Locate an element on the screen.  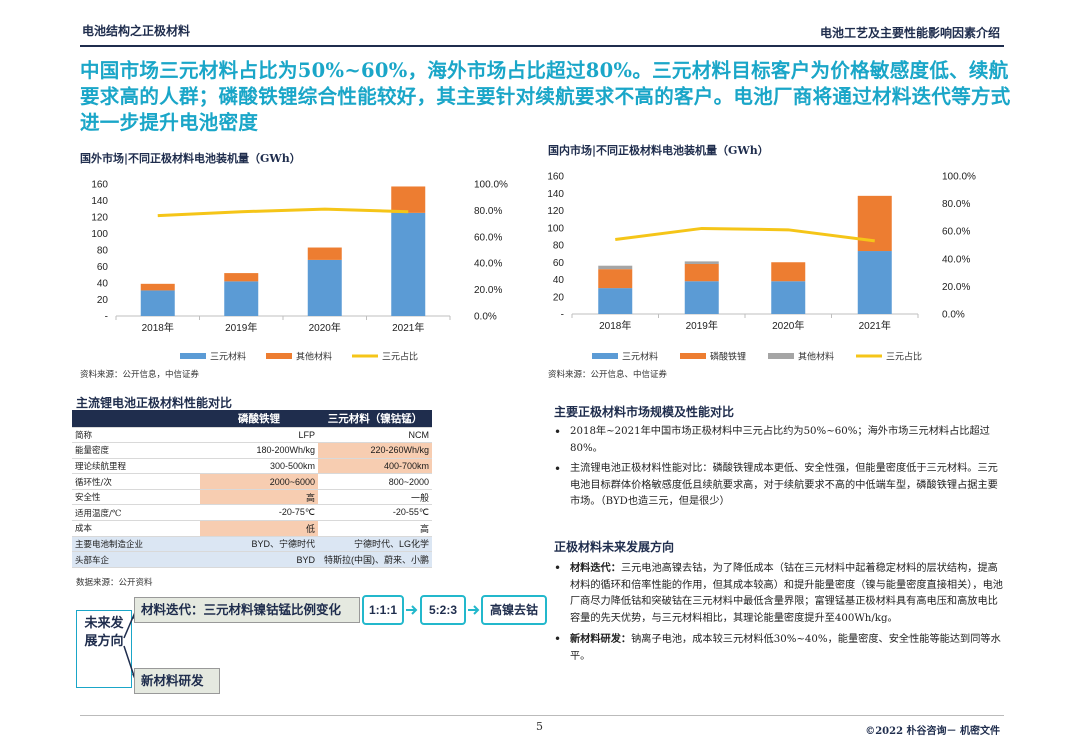
table-row: 理论续航里程 300-500km 400-700km is located at coordinates (252, 466).